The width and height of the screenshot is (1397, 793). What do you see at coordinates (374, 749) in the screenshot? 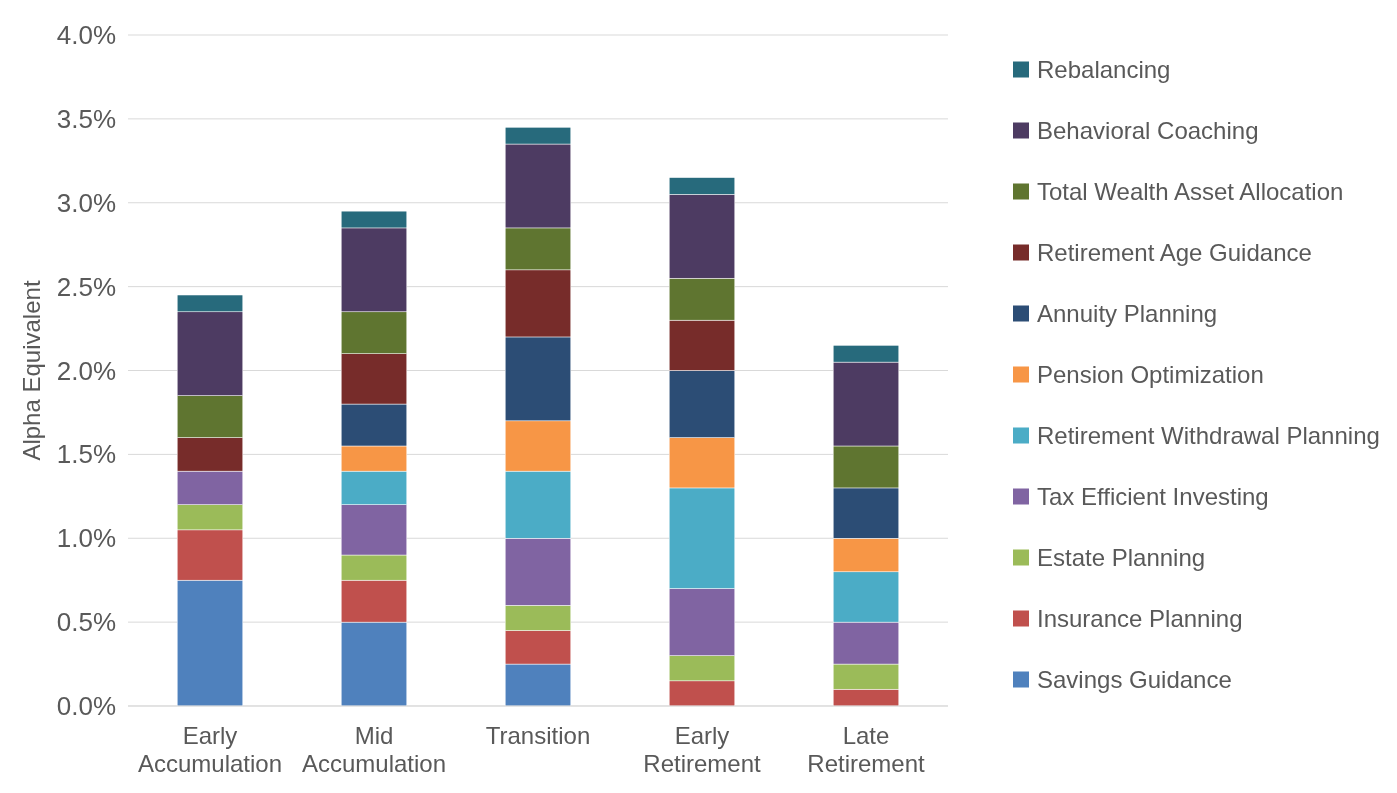
I see `x-tick-label: Mid Accumulation` at bounding box center [374, 749].